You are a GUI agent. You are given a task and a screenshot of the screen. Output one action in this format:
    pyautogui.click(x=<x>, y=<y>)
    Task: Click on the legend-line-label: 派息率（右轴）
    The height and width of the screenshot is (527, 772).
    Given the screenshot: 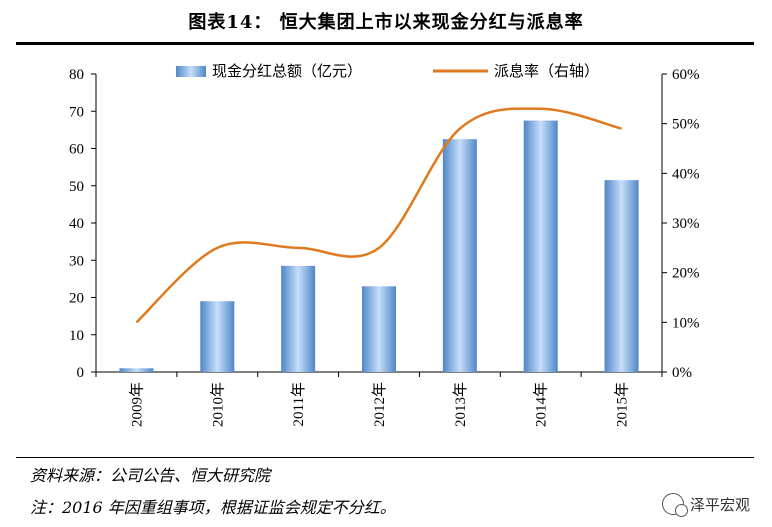 What is the action you would take?
    pyautogui.click(x=546, y=71)
    